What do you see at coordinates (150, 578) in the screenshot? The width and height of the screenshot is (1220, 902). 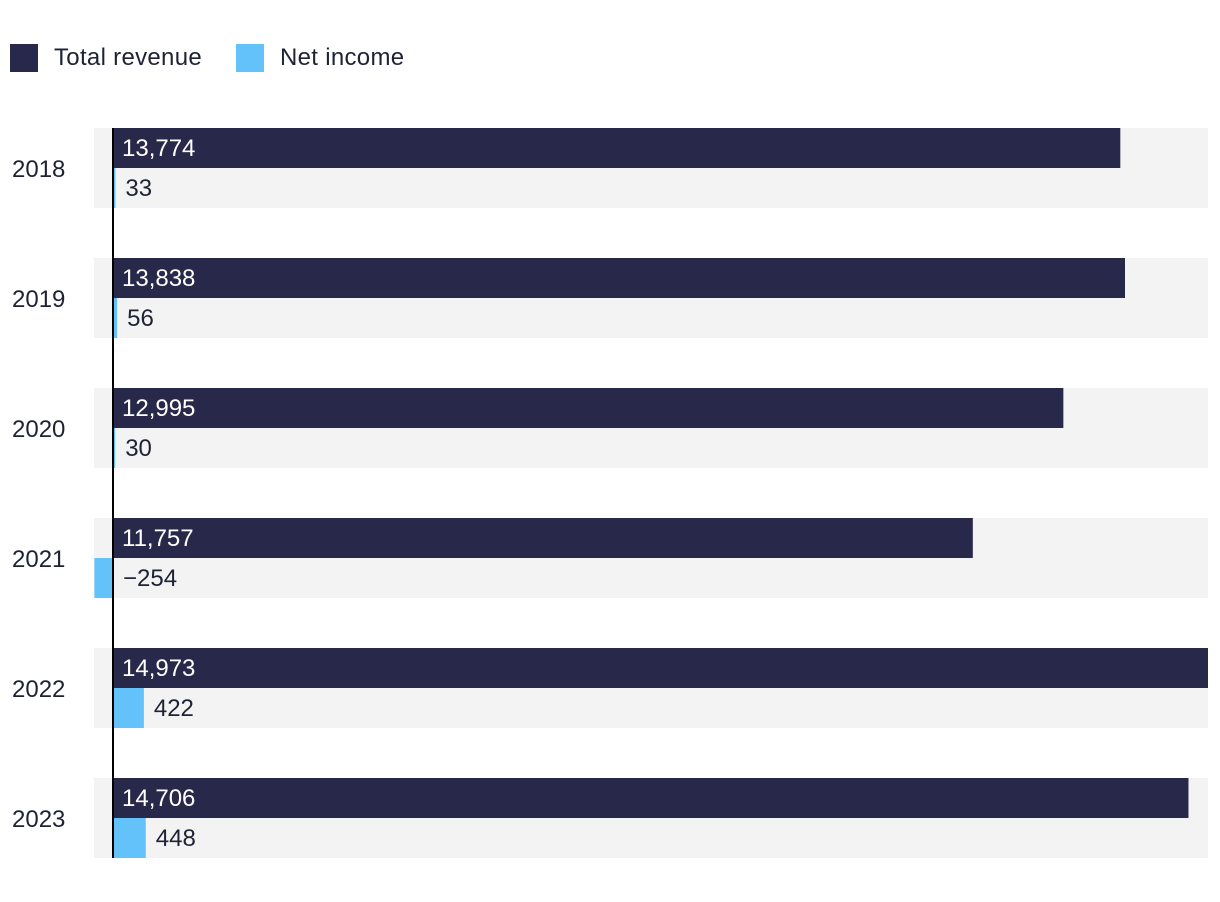 I see `data-label-net-income: −254` at bounding box center [150, 578].